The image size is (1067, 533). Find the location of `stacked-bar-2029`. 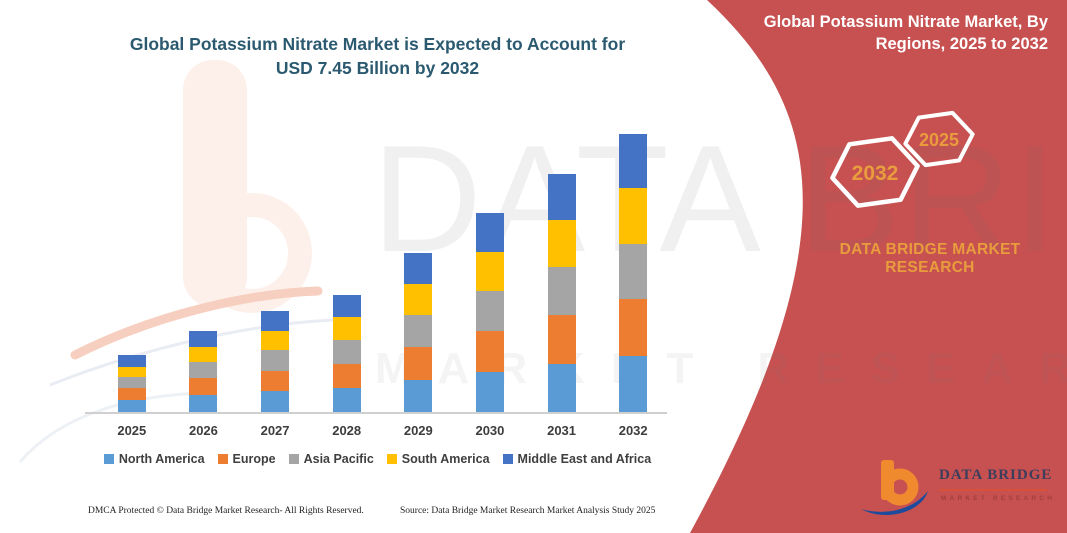

stacked-bar-2029 is located at coordinates (418, 333).